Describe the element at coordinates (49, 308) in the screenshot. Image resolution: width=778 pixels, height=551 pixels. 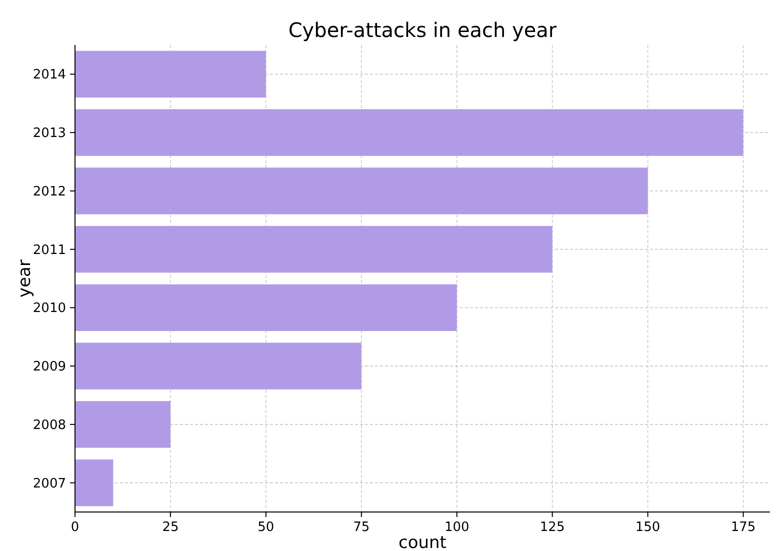
I see `y-tick-label: 2010` at that location.